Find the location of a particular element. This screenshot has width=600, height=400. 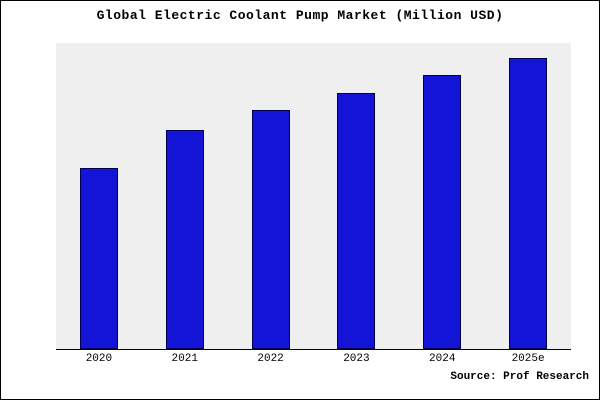

bar-2025e is located at coordinates (528, 203).